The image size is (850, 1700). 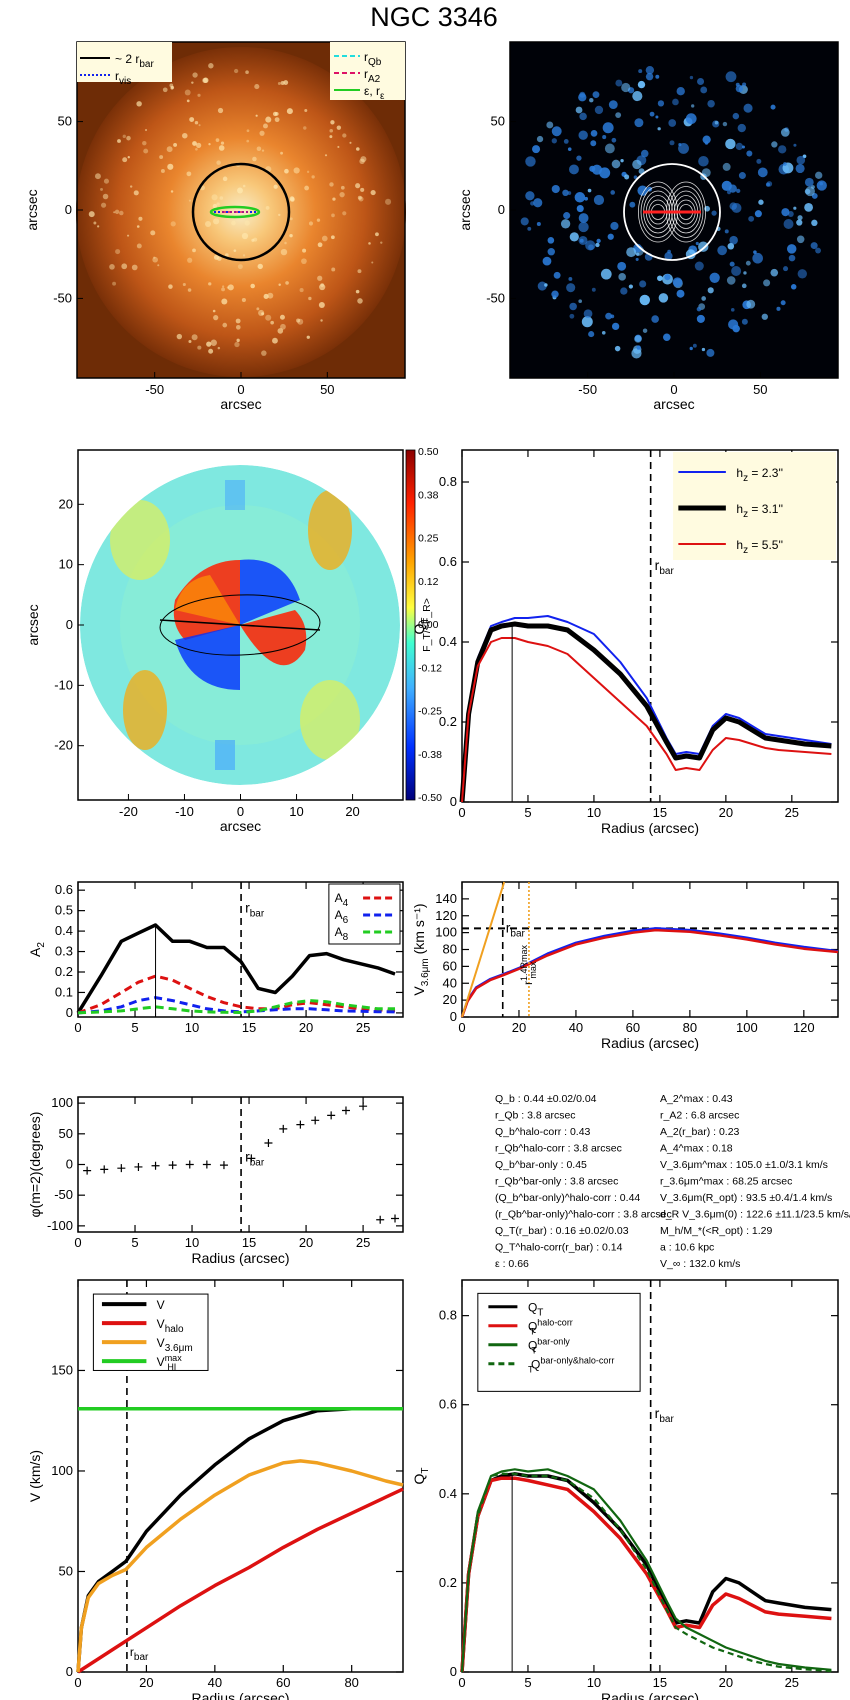 What do you see at coordinates (330, 530) in the screenshot?
I see `orange-patch` at bounding box center [330, 530].